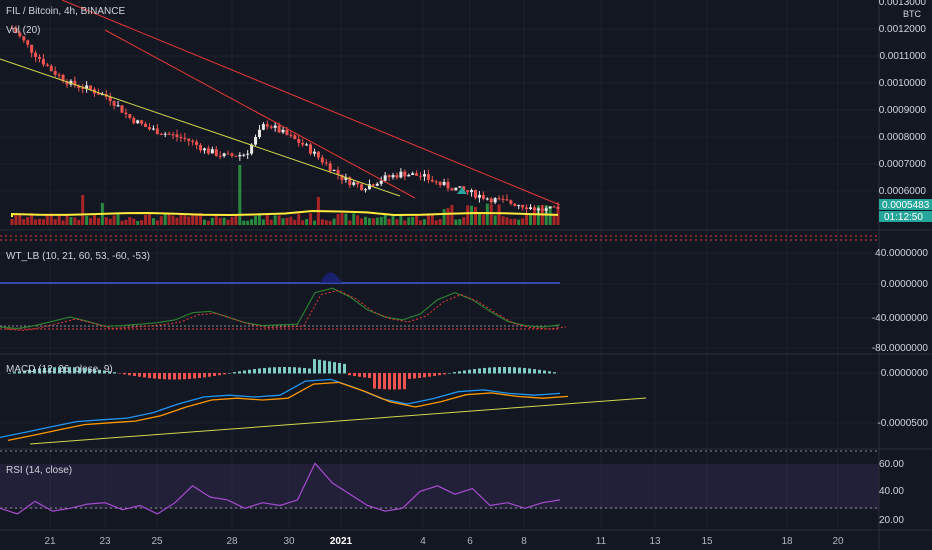  What do you see at coordinates (903, 164) in the screenshot?
I see `price-tick-label: 0.0007000` at bounding box center [903, 164].